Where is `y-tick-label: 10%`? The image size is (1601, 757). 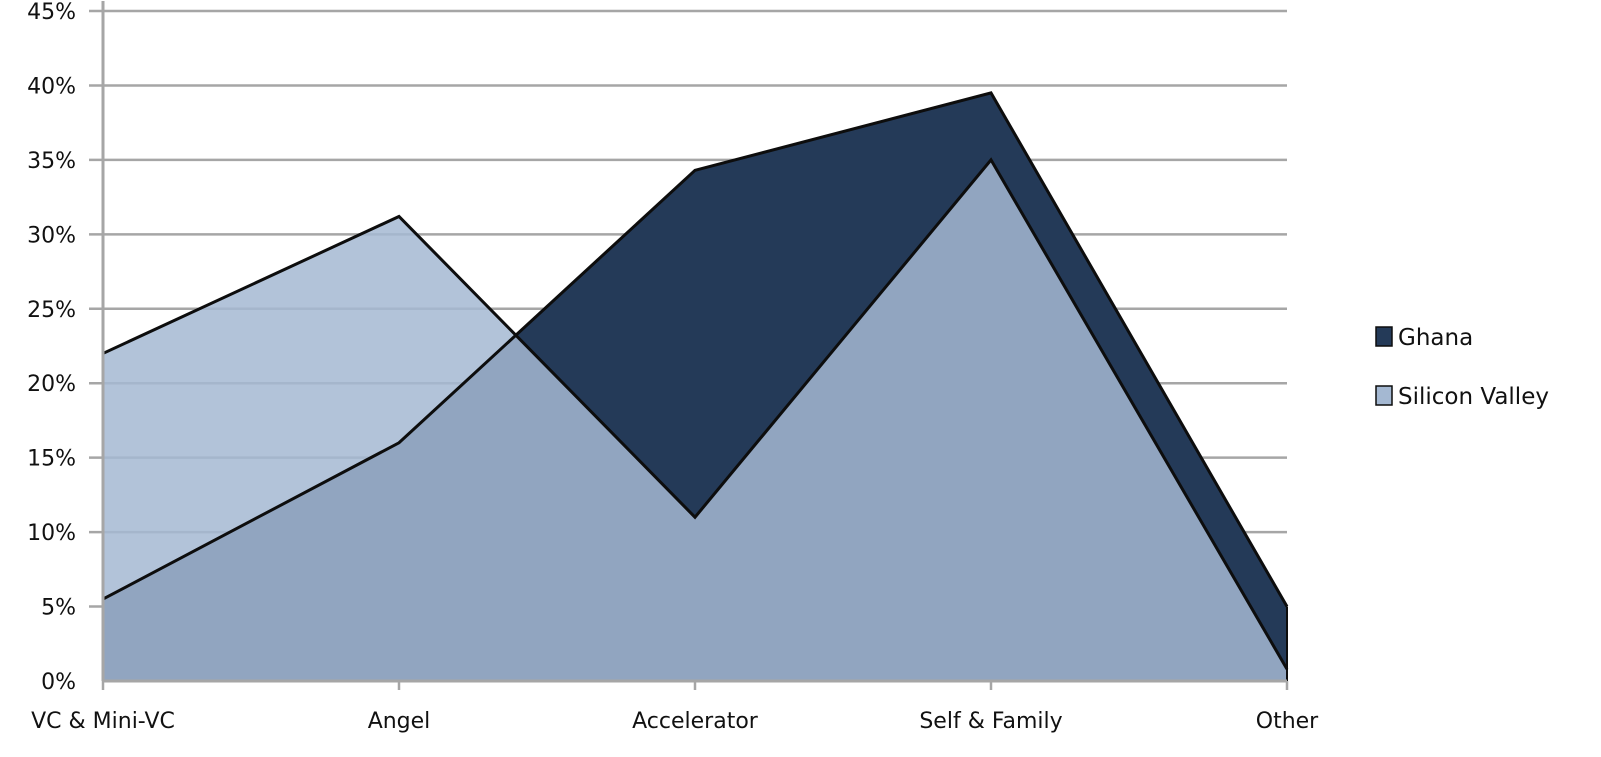
y-tick-label: 10% is located at coordinates (51, 533).